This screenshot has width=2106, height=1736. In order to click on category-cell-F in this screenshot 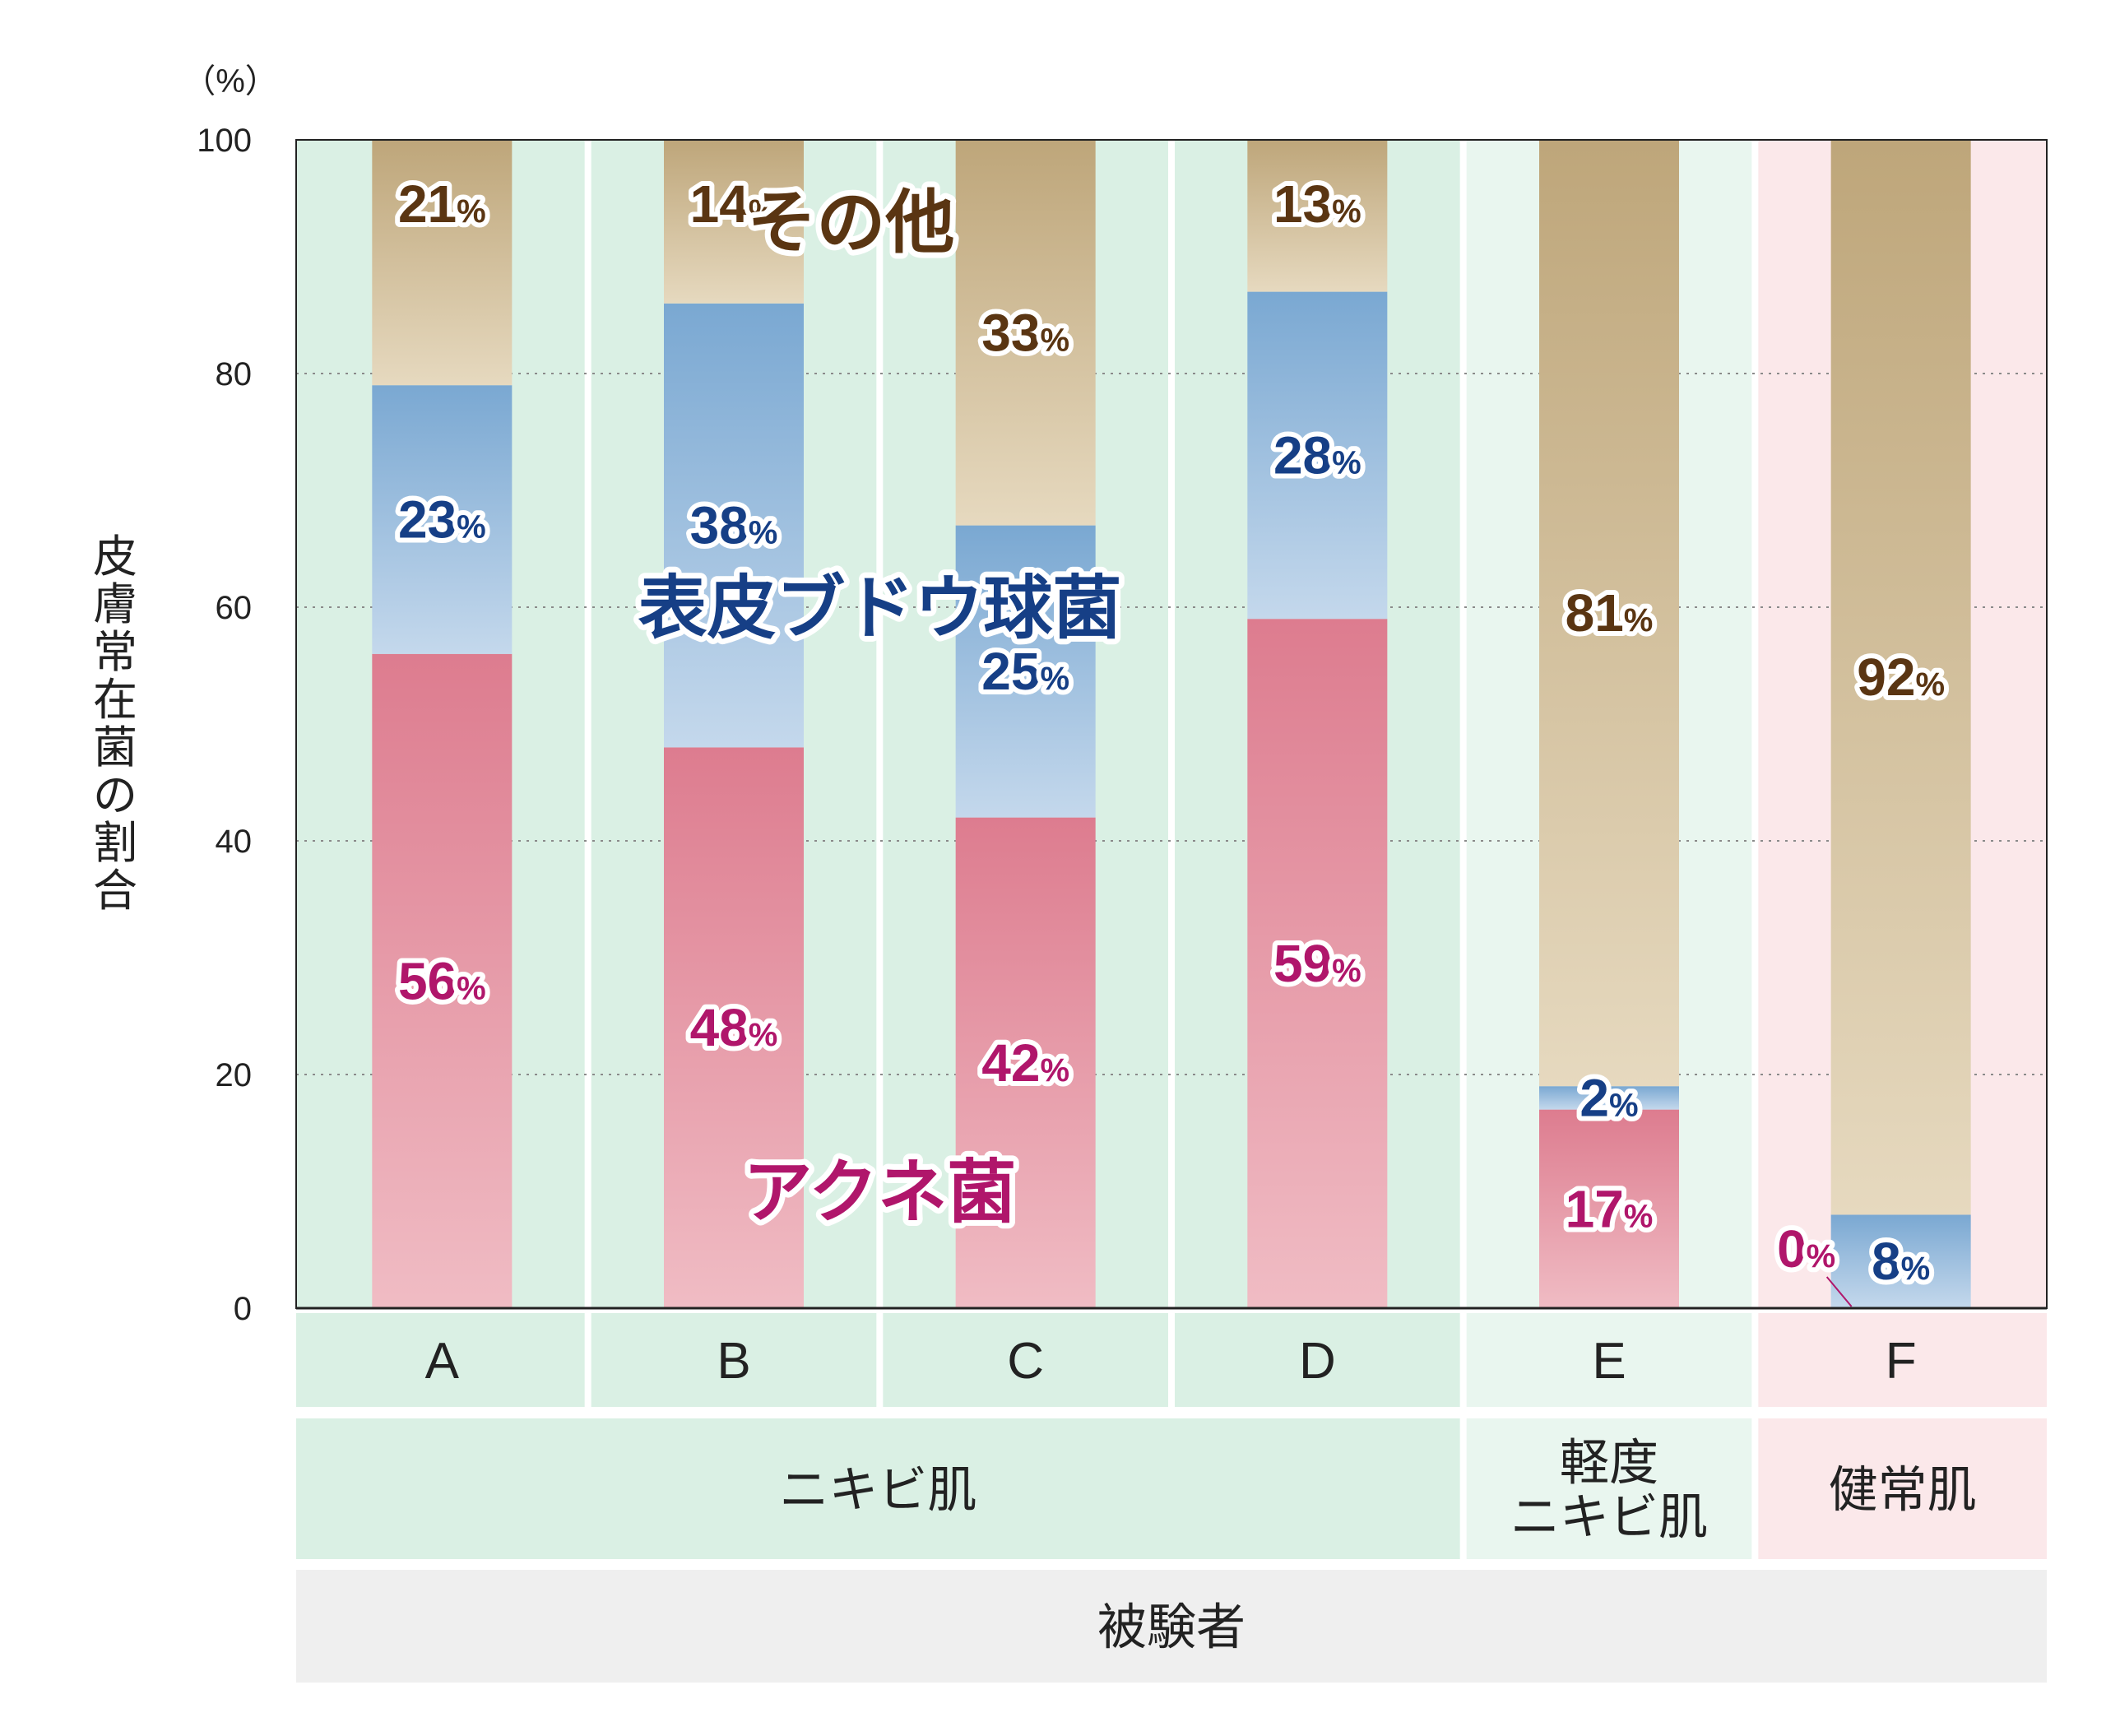, I will do `click(1902, 1360)`.